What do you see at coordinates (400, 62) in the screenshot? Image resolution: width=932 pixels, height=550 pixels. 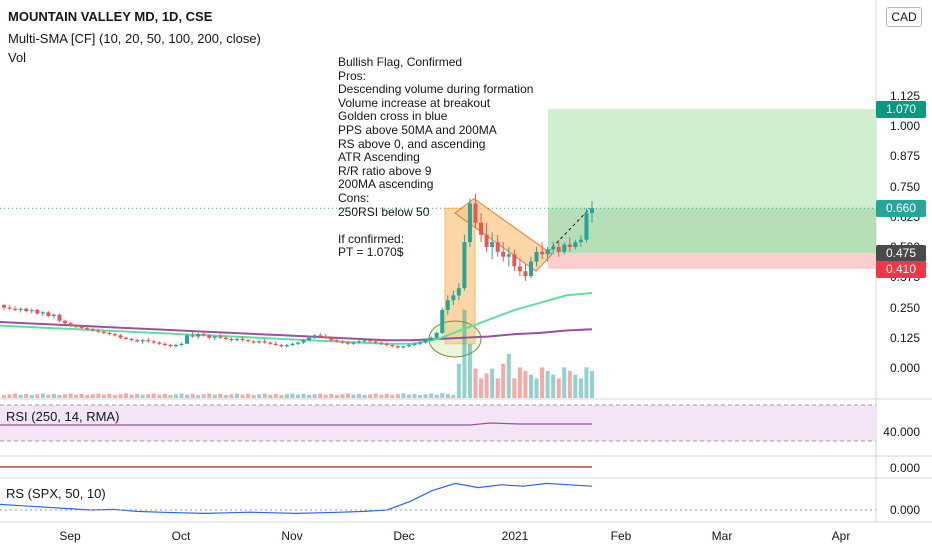 I see `annotation-line: Bullish Flag, Confirmed` at bounding box center [400, 62].